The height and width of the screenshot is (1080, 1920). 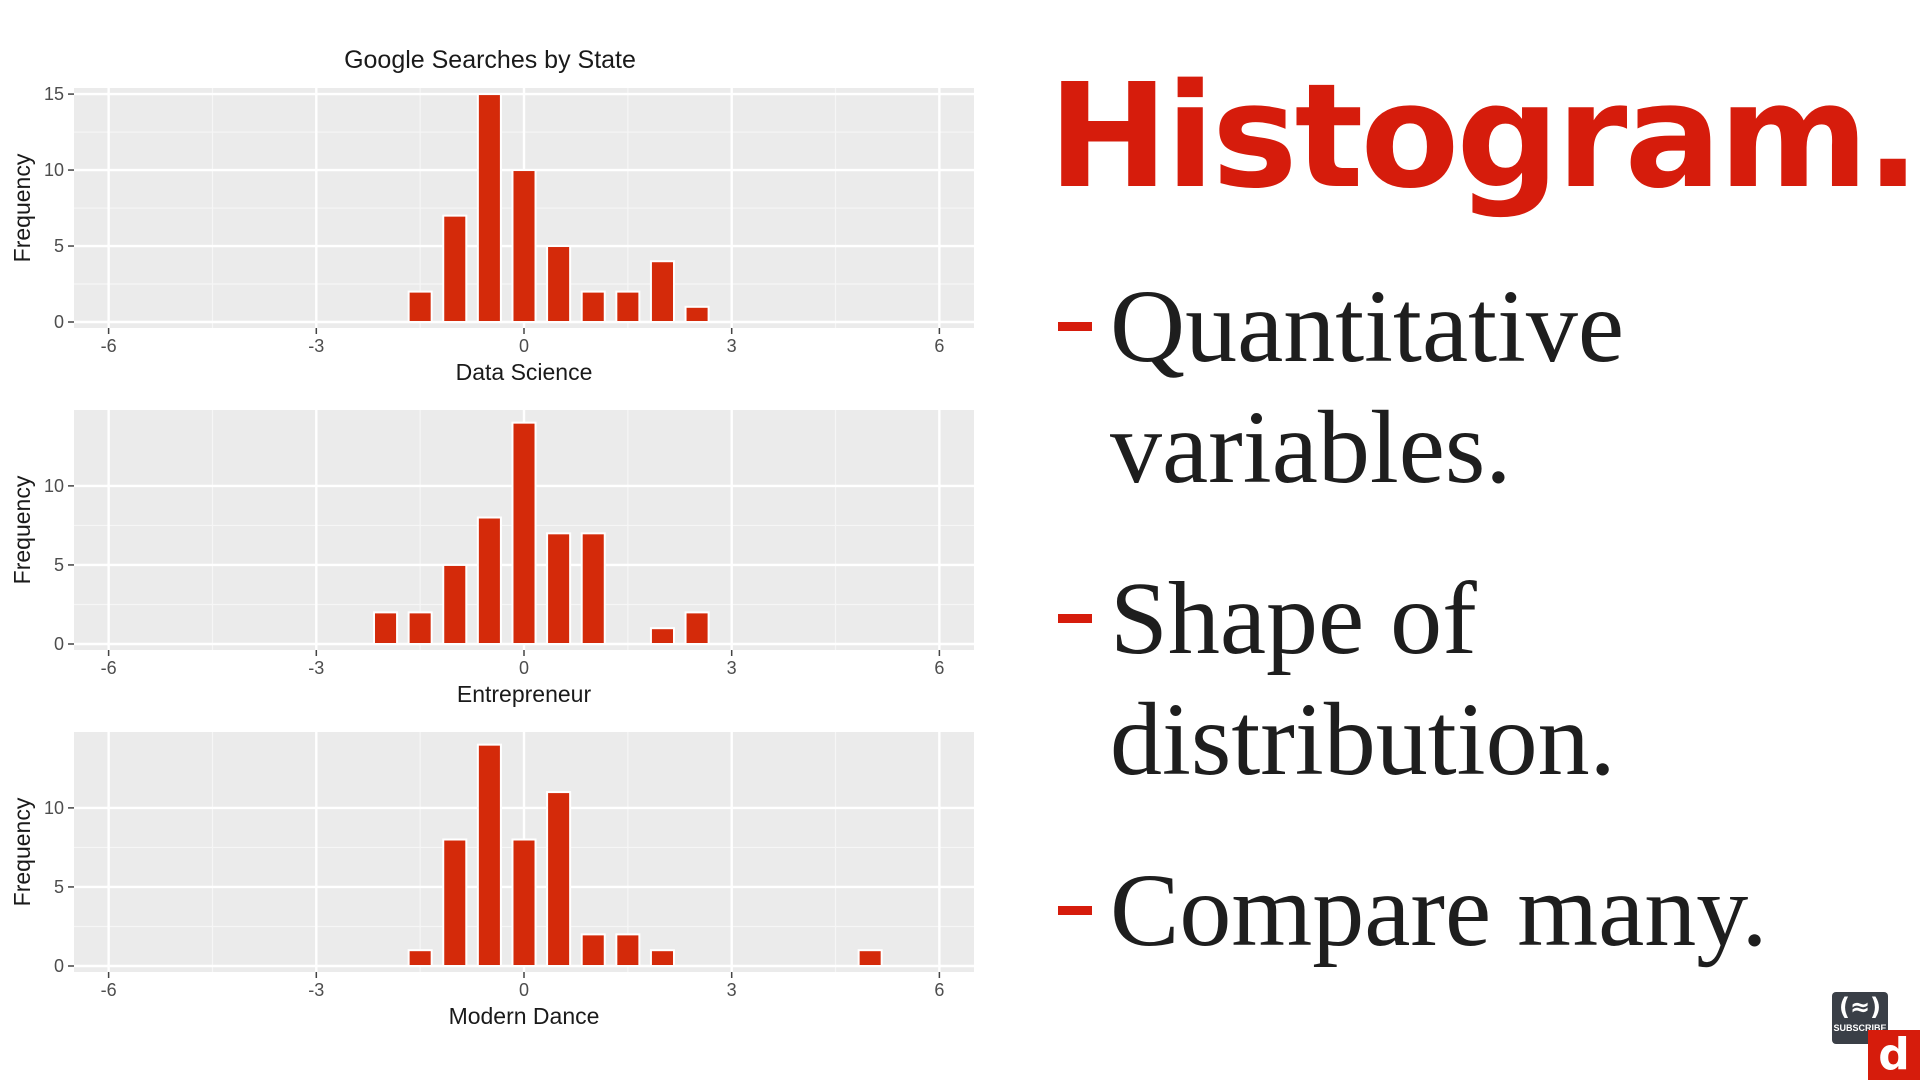 I want to click on x-axis-label: Modern Dance, so click(x=524, y=1016).